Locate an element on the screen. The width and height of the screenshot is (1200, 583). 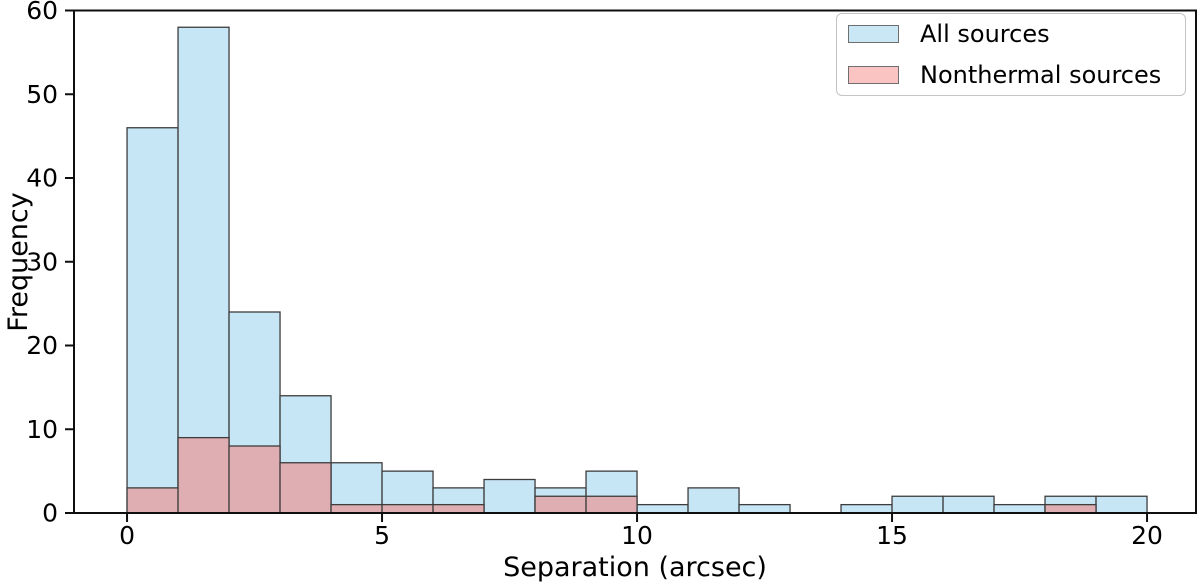
x-tick-label: 20 is located at coordinates (1147, 535).